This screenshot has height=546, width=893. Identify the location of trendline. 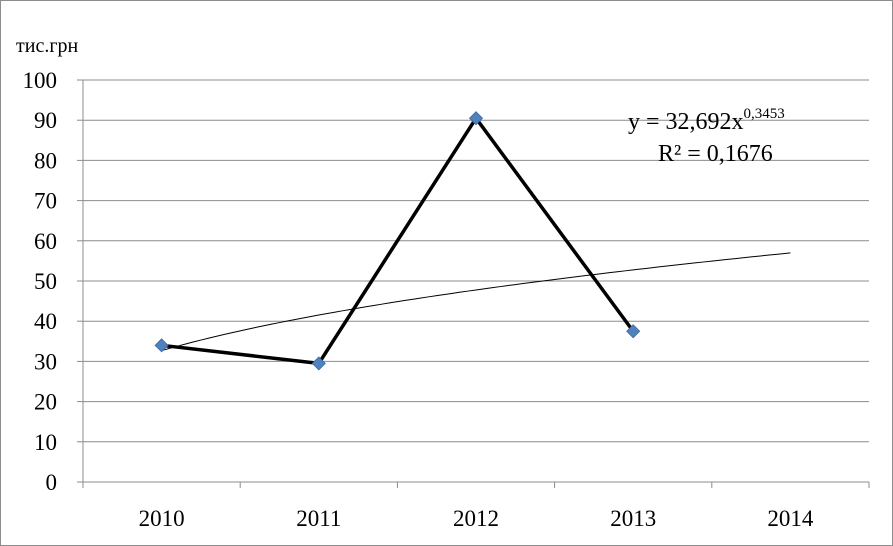
(476, 302).